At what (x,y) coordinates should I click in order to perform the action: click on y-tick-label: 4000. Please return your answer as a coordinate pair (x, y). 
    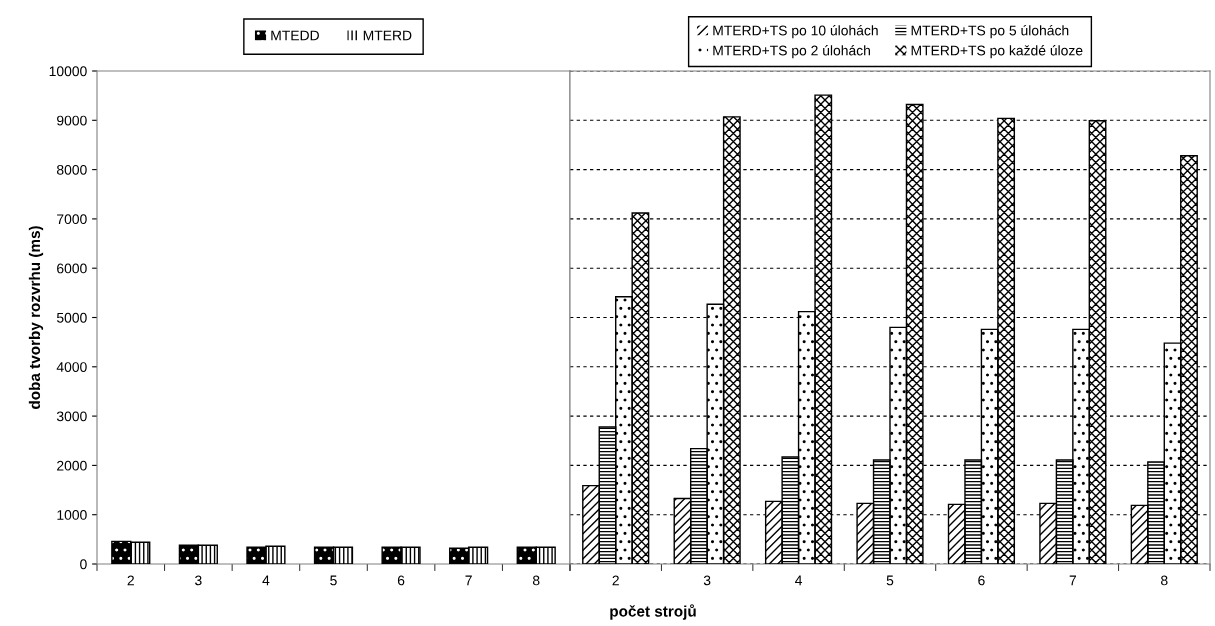
    Looking at the image, I should click on (71, 367).